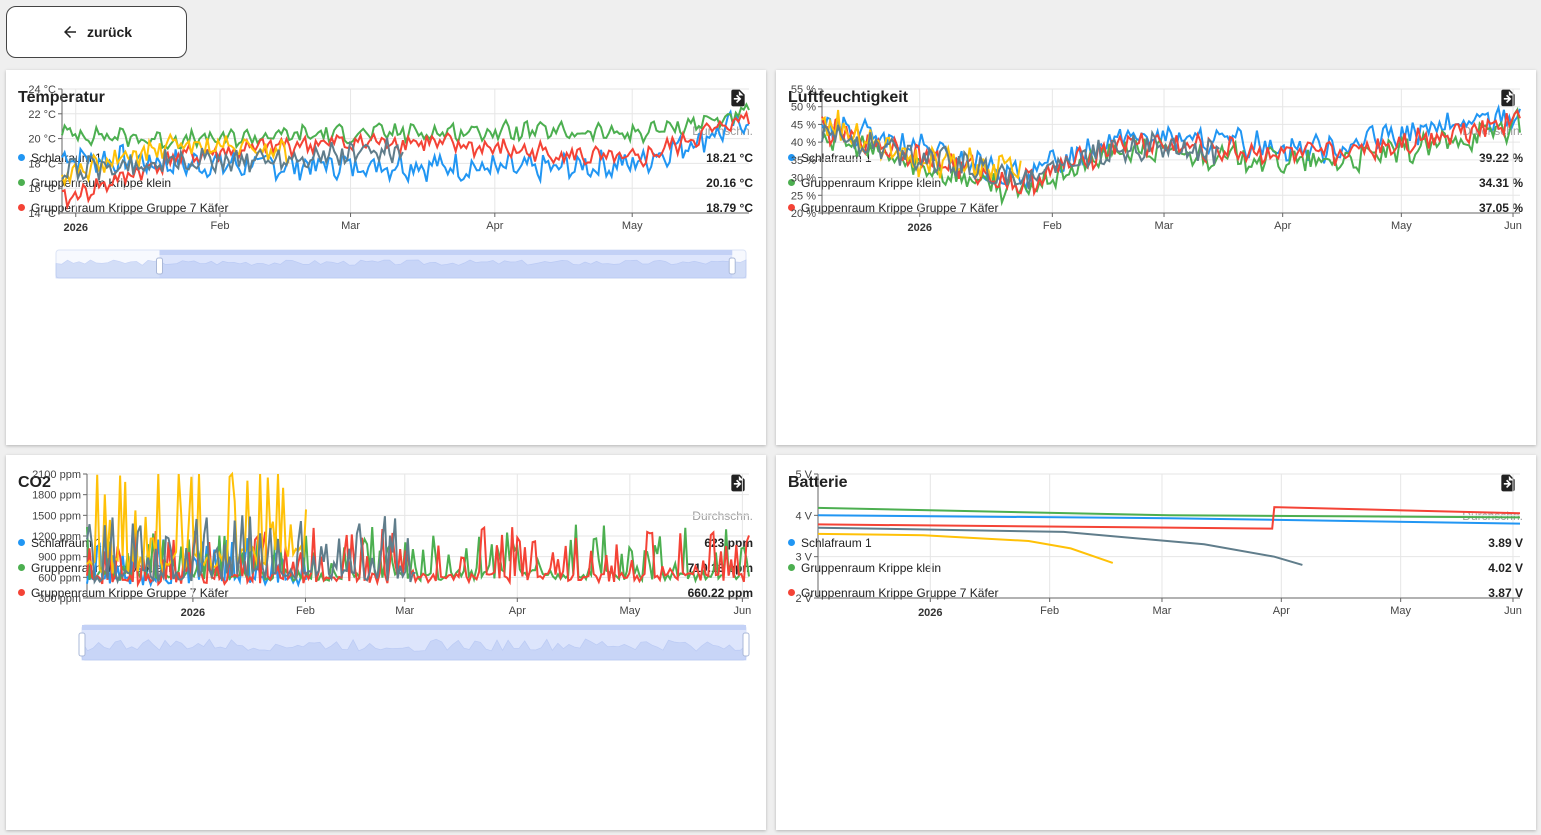  What do you see at coordinates (42, 115) in the screenshot?
I see `y-tick-label: 22 °C` at bounding box center [42, 115].